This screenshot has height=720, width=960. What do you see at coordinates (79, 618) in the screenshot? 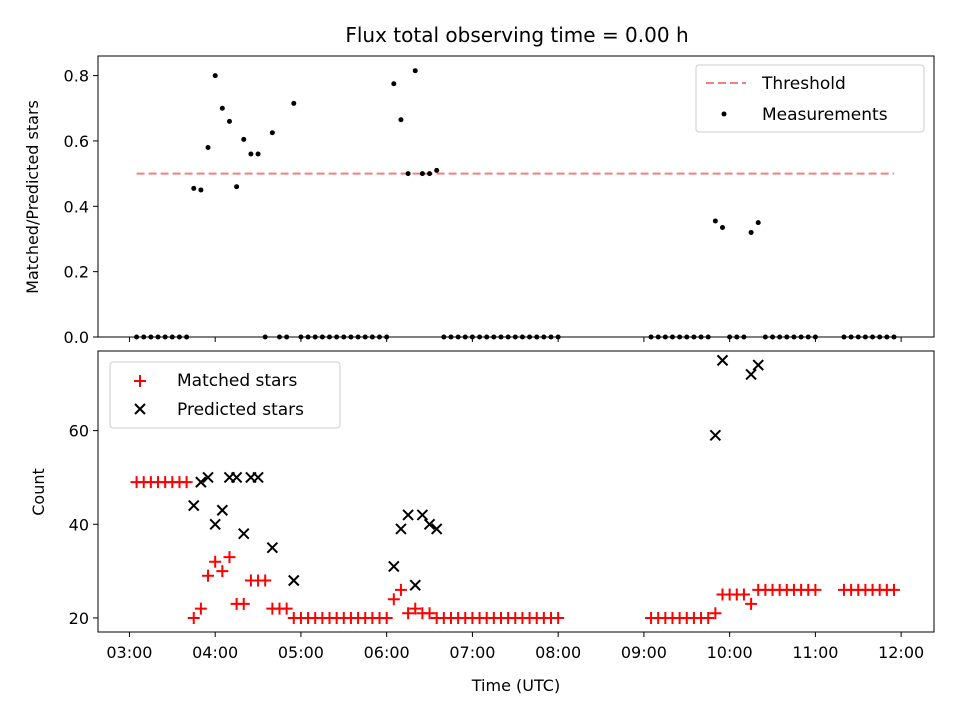
I see `bottom-y-tick-label: 20` at bounding box center [79, 618].